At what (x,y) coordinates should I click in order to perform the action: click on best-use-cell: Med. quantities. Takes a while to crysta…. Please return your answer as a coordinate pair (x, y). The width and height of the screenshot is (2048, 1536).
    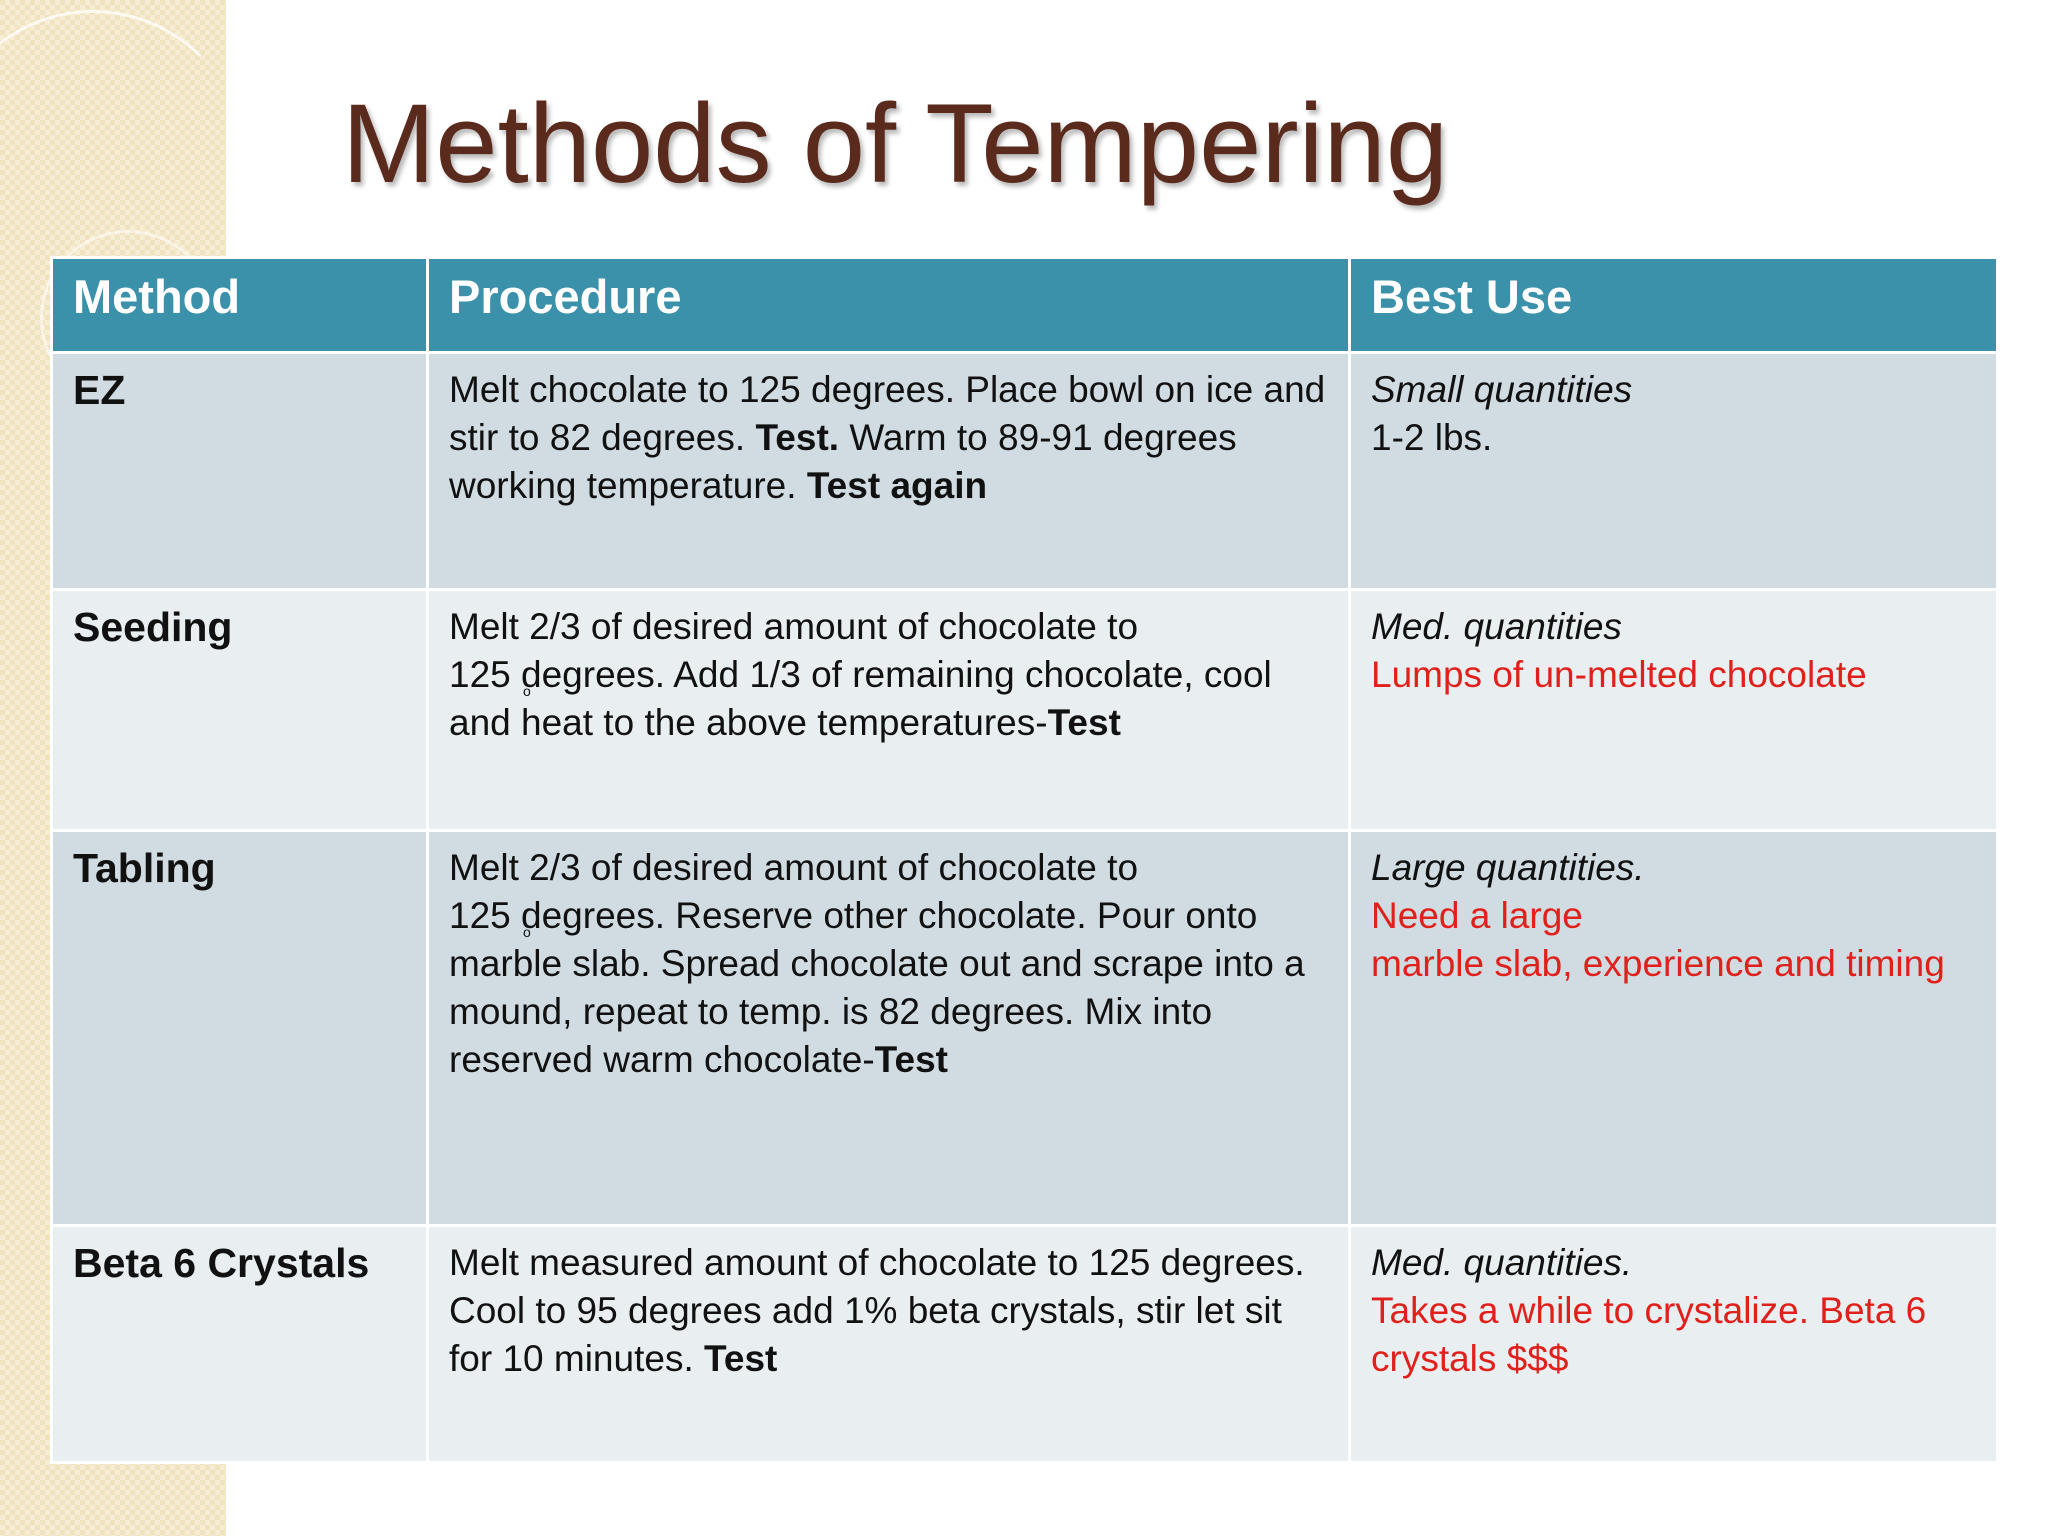
    Looking at the image, I should click on (1673, 1344).